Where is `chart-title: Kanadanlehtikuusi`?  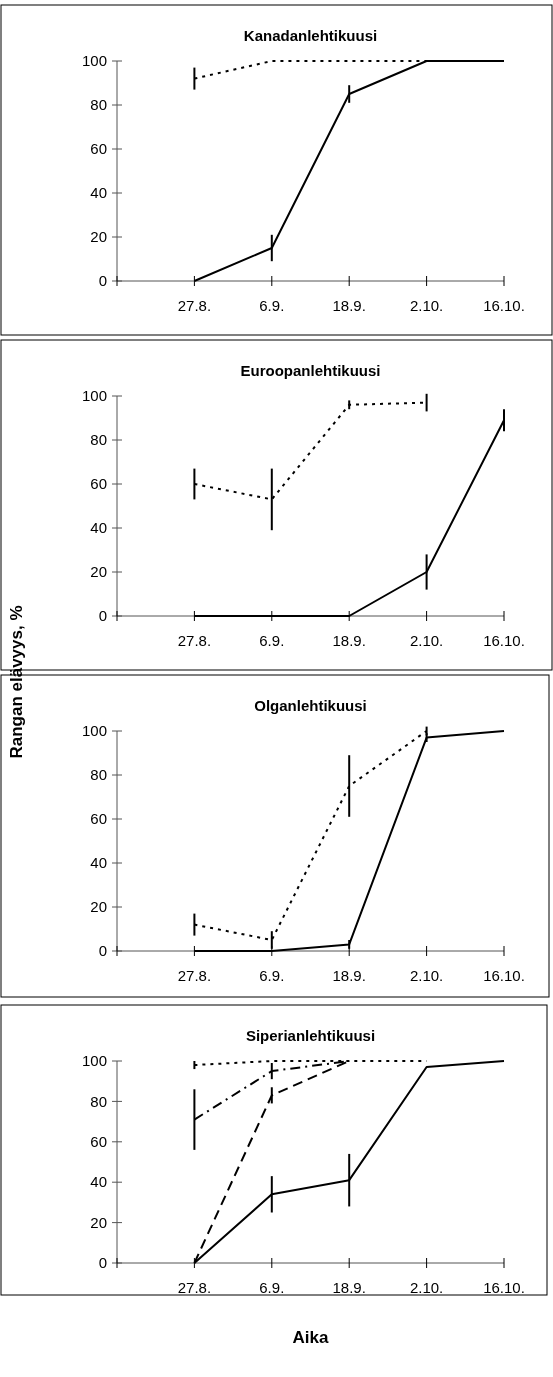
chart-title: Kanadanlehtikuusi is located at coordinates (310, 35).